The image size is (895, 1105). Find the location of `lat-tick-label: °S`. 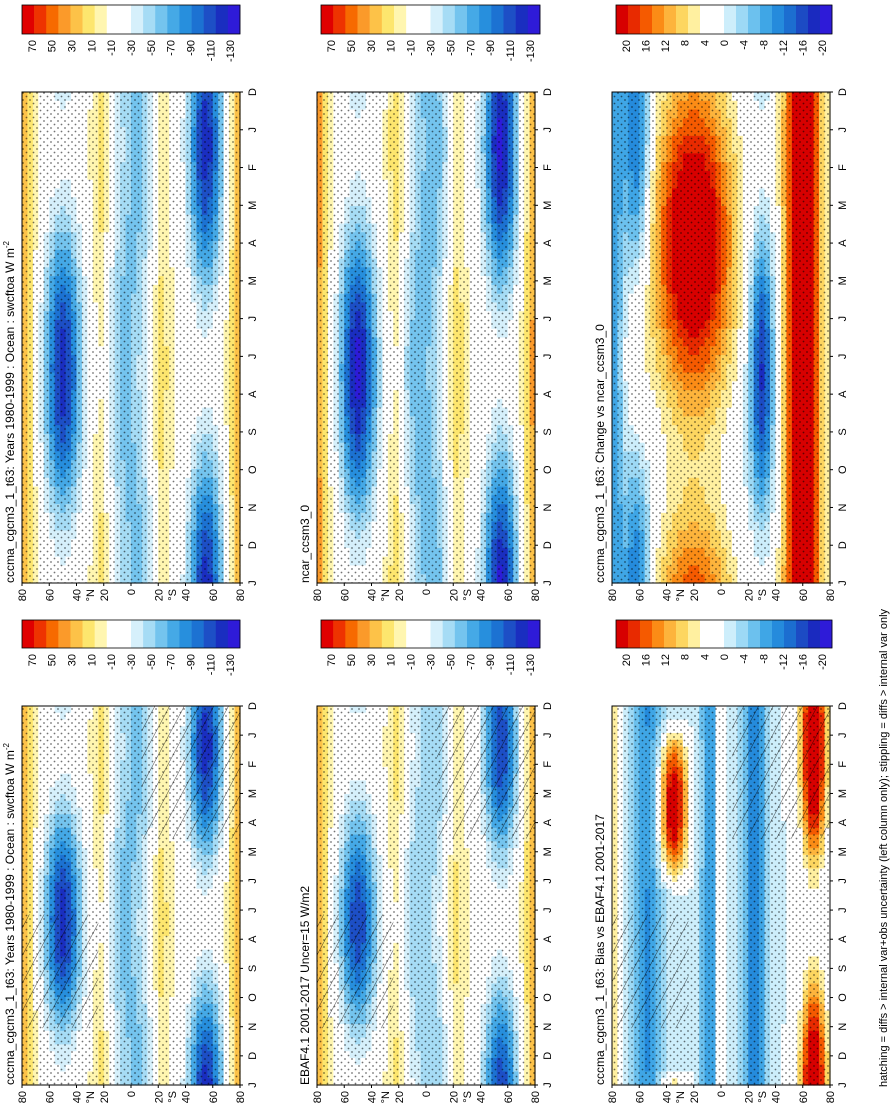

lat-tick-label: °S is located at coordinates (173, 1097).